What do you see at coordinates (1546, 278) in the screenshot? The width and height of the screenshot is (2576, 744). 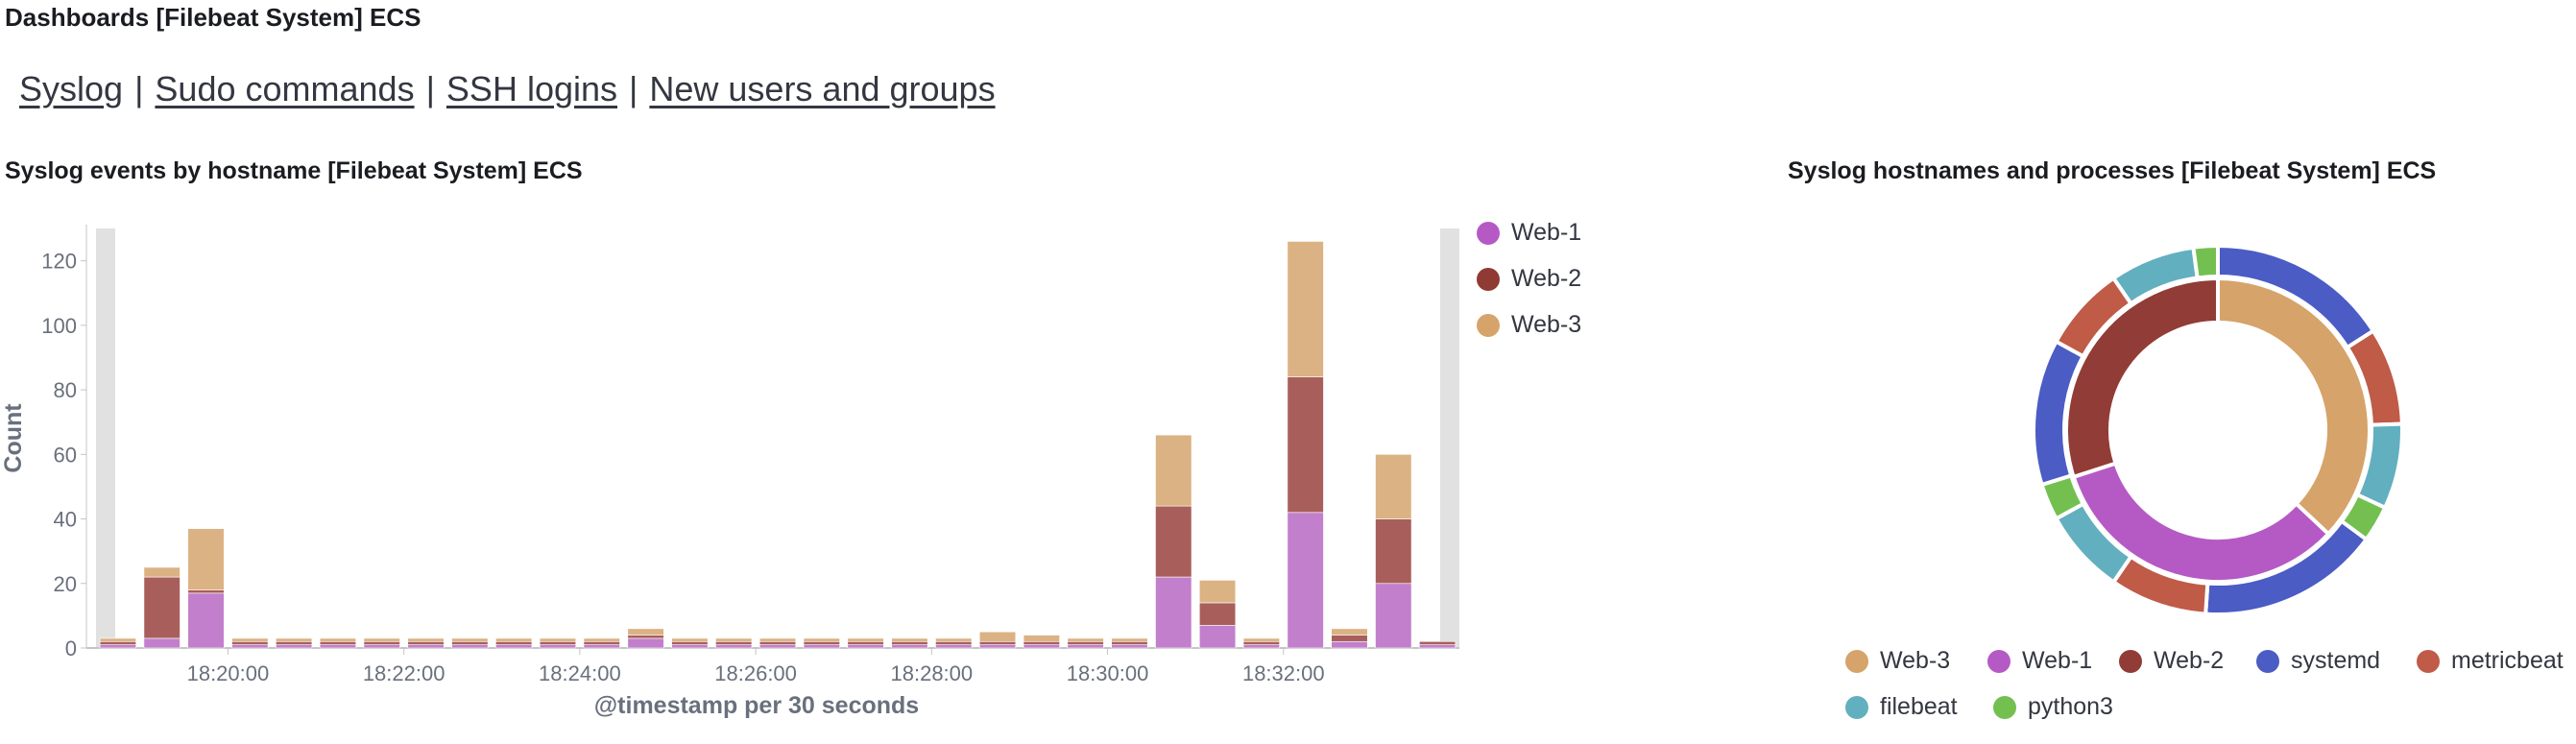 I see `legend-label: Web-2` at bounding box center [1546, 278].